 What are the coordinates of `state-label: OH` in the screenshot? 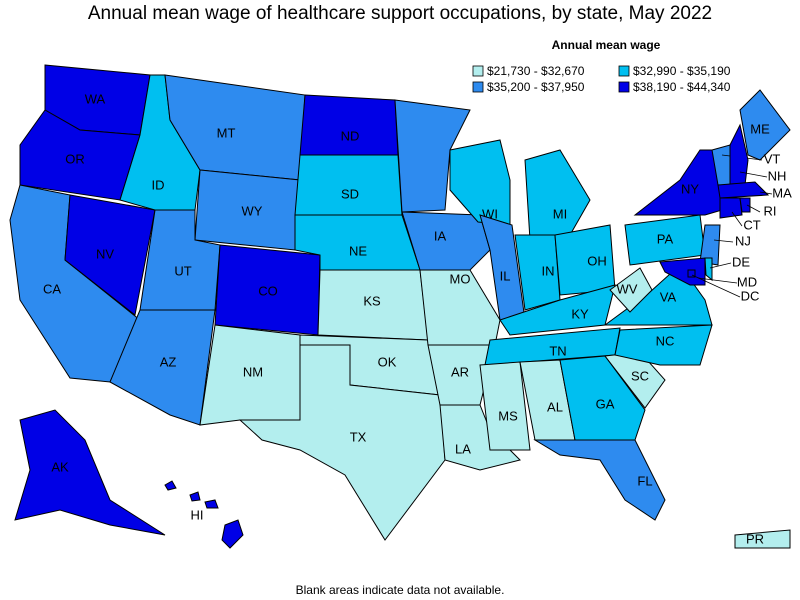 It's located at (597, 260).